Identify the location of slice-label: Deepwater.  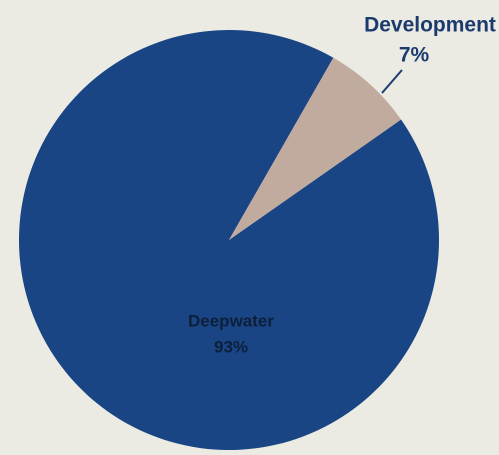
(231, 320).